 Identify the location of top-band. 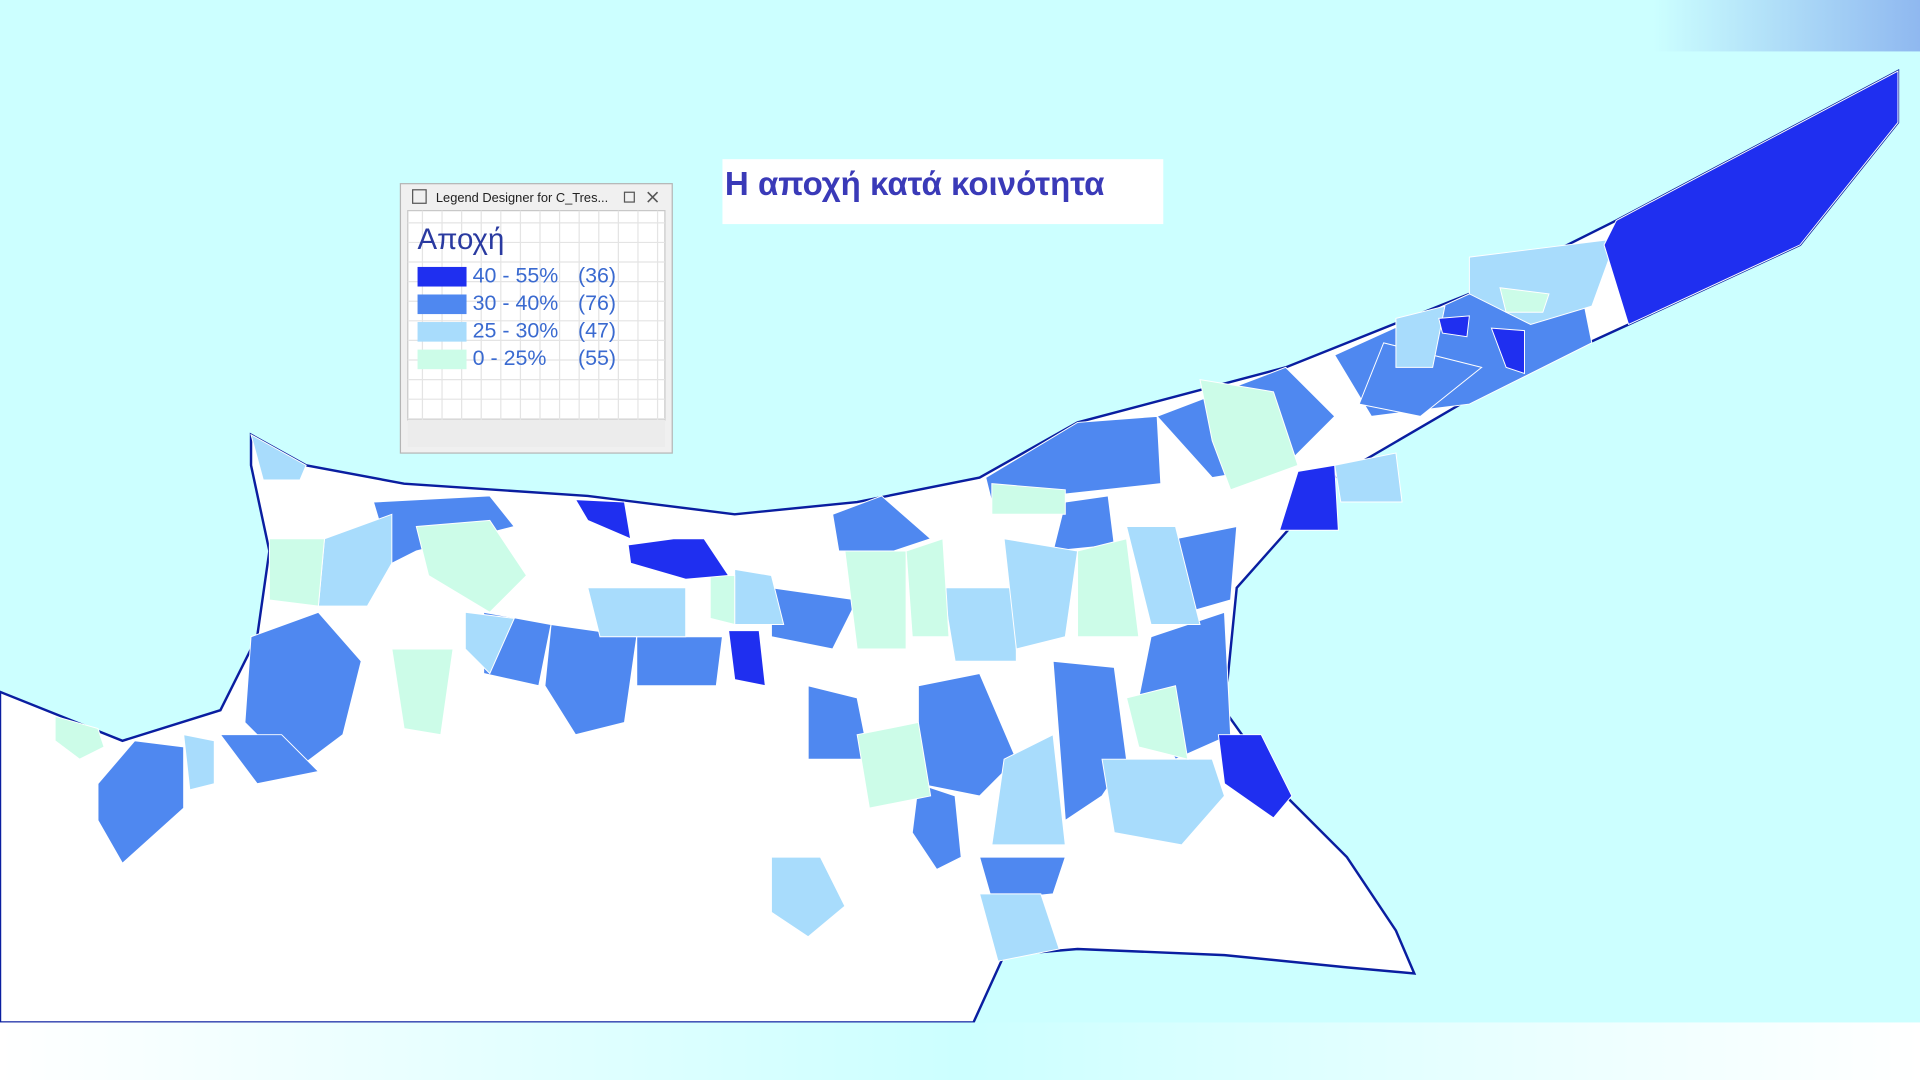
(1786, 26).